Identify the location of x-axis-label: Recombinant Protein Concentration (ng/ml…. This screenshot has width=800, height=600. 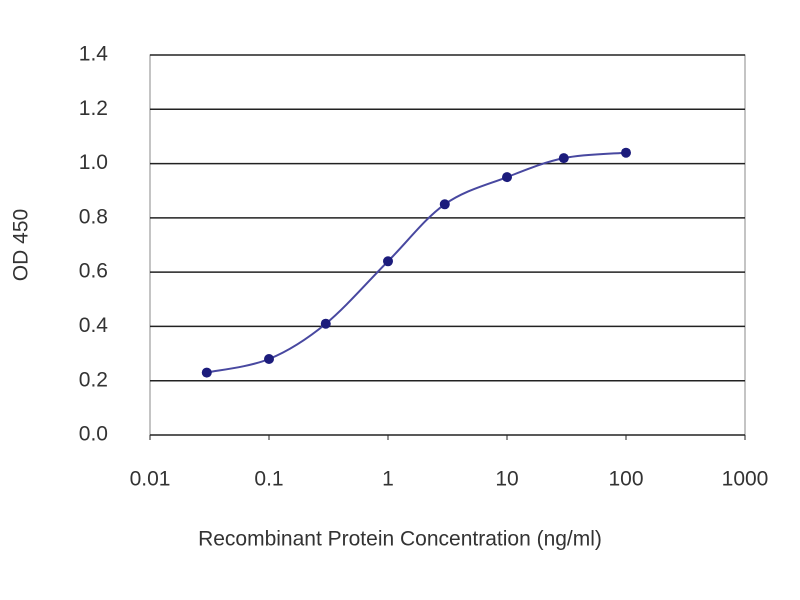
(400, 539).